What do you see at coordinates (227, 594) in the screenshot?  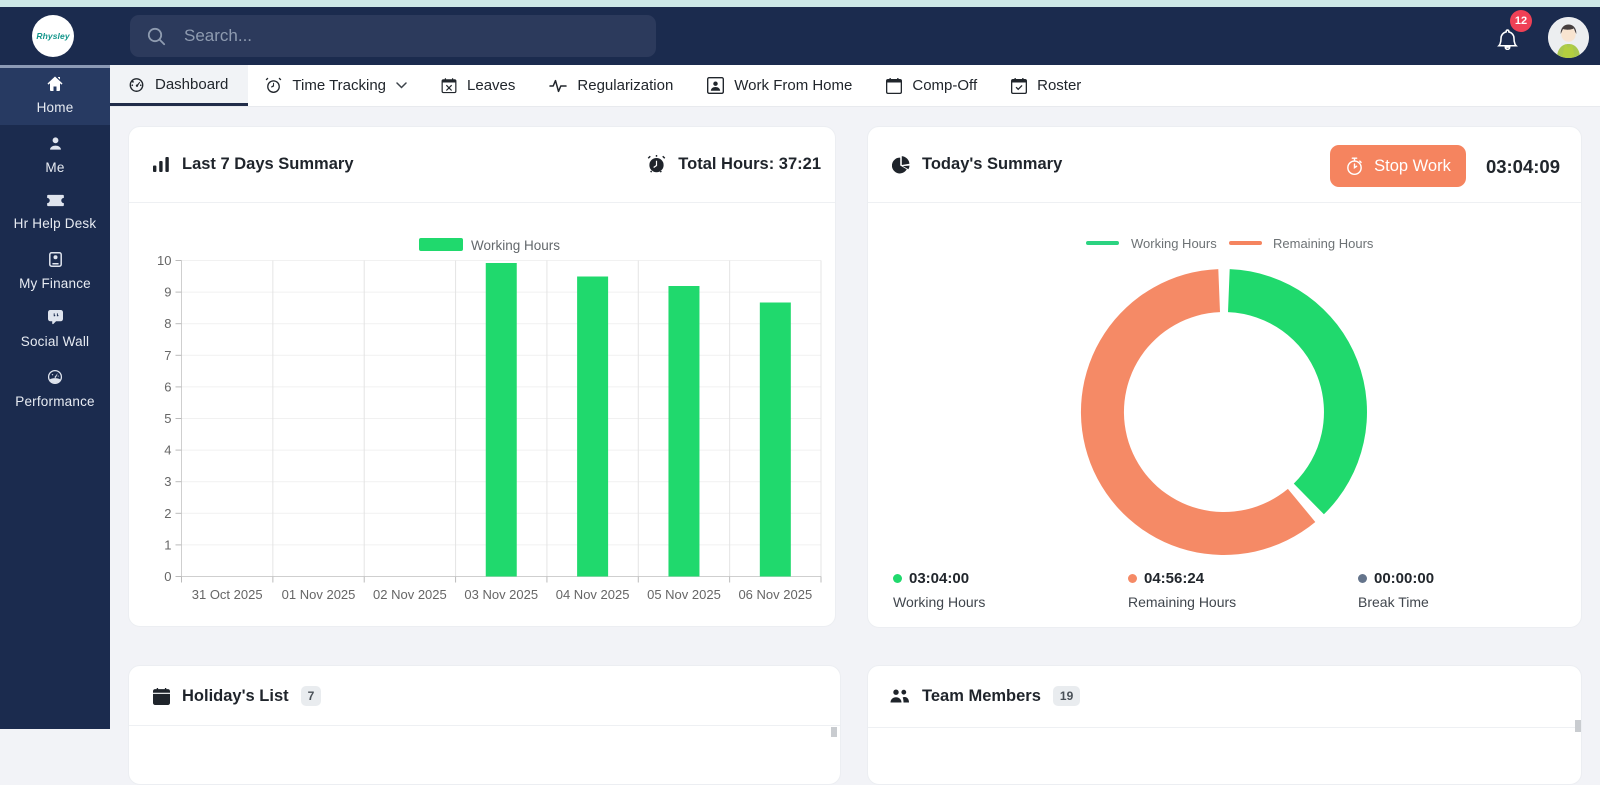 I see `svg-text: 31 Oct 2025` at bounding box center [227, 594].